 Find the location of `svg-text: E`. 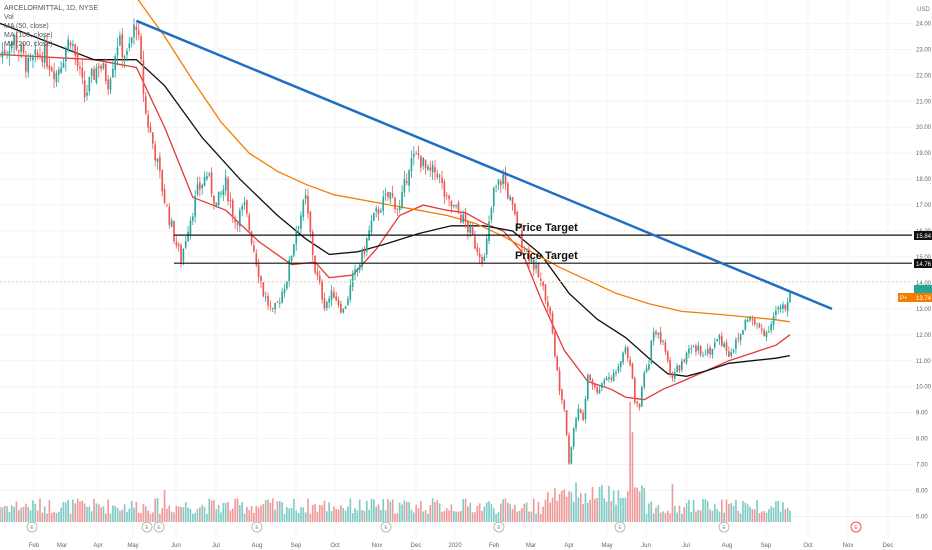

svg-text: E is located at coordinates (386, 528).